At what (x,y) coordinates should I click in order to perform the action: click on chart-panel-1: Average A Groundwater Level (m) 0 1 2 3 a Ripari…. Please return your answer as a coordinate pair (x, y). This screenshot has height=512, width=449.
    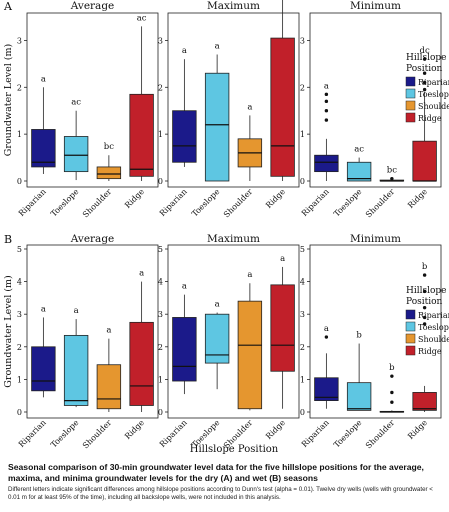
    Looking at the image, I should click on (81, 110).